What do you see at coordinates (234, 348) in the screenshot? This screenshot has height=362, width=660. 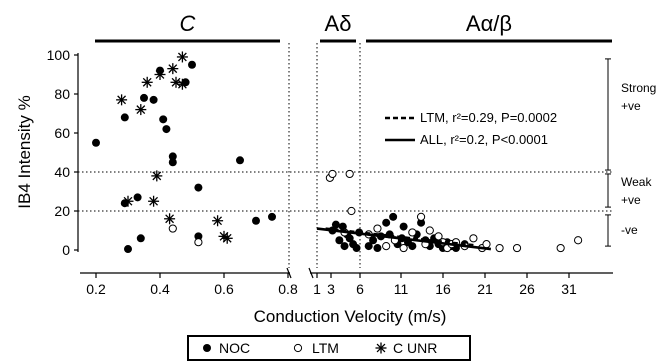 I see `legend-label: NOC` at bounding box center [234, 348].